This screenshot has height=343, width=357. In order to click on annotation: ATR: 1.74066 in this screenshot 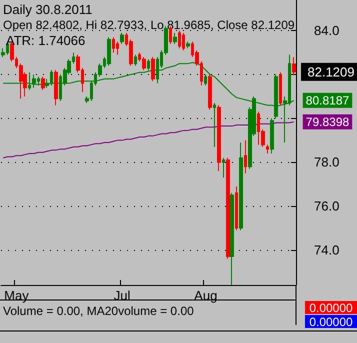, I will do `click(46, 40)`.